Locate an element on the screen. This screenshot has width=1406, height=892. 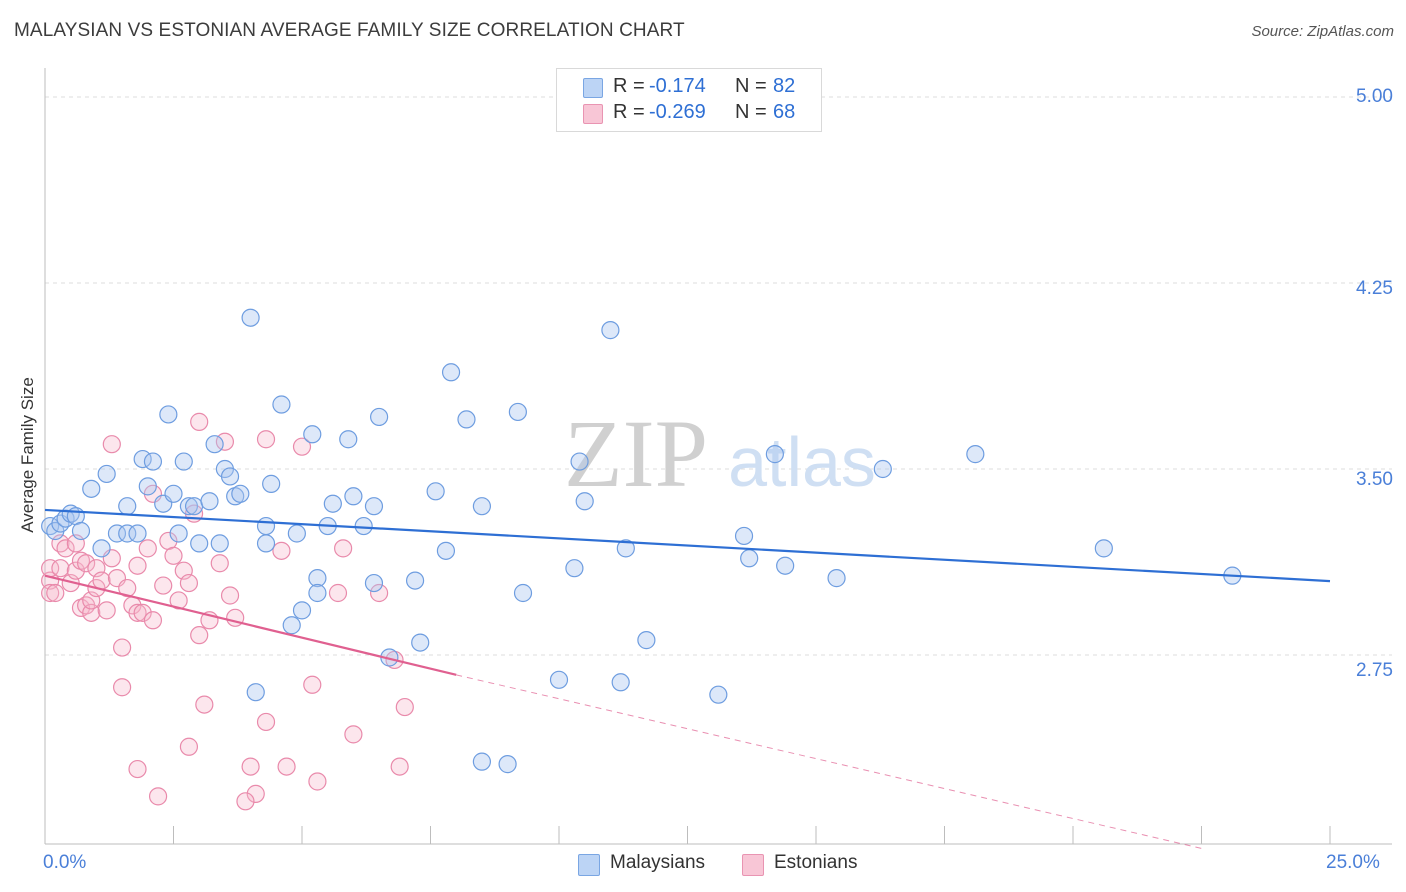
y-tick-label: 4.25 is located at coordinates (1374, 288).